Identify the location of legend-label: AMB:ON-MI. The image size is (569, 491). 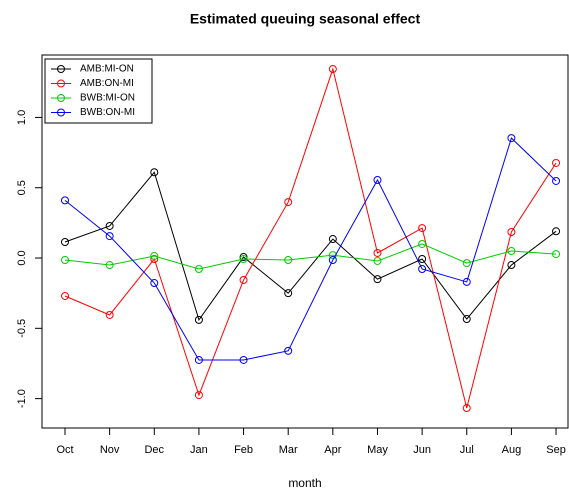
(107, 83).